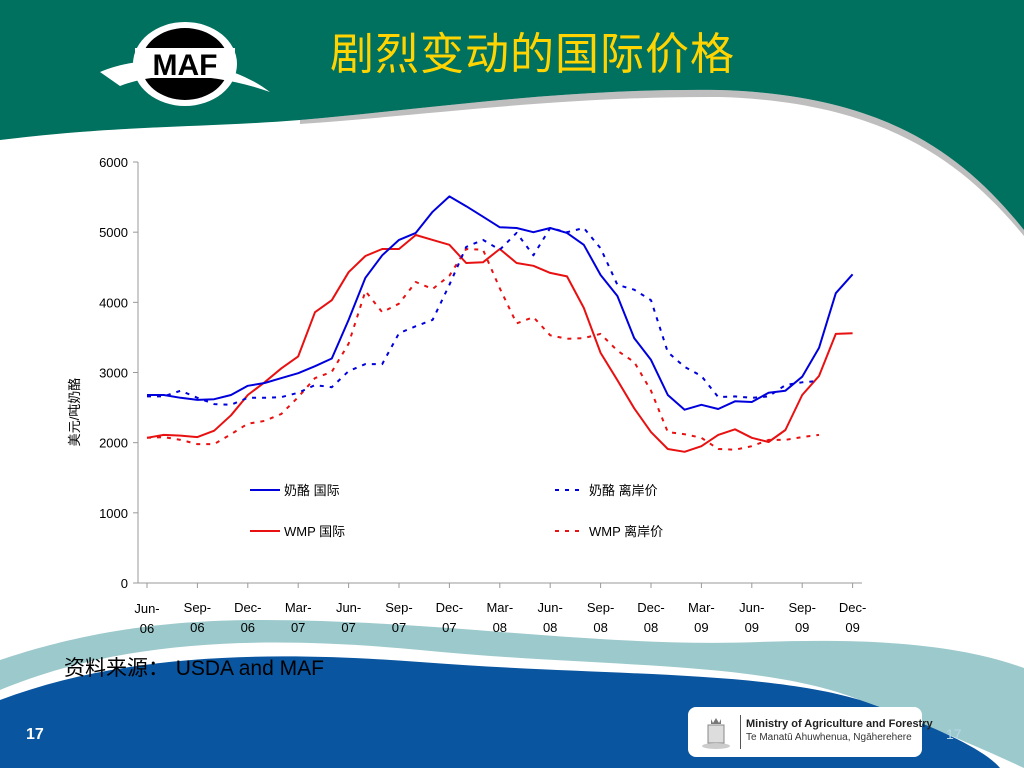  I want to click on y-tick-label: 5000, so click(113, 232).